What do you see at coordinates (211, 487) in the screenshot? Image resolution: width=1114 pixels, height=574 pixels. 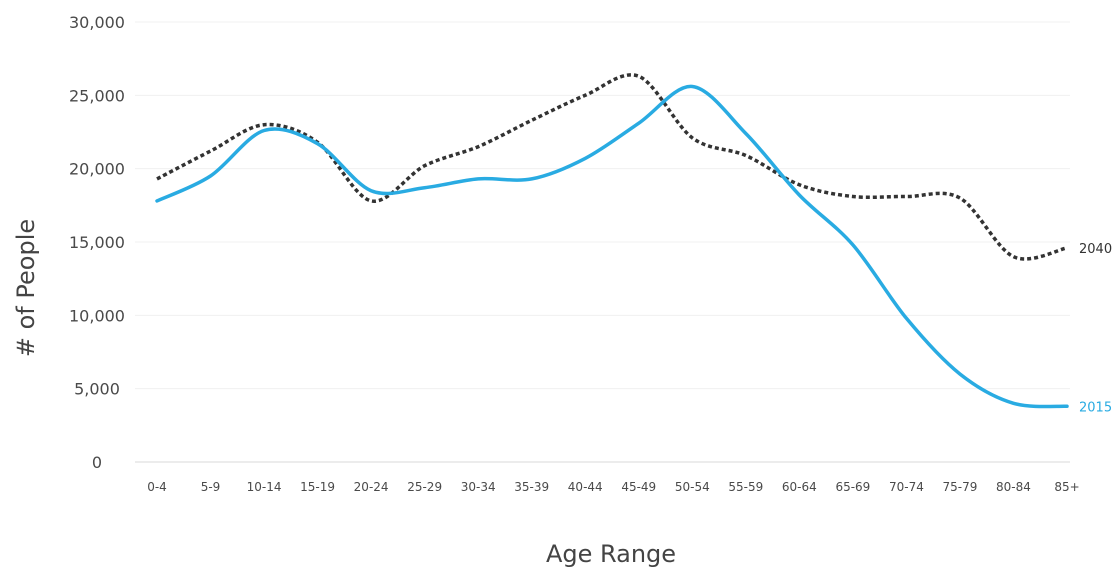 I see `x-tick-label: 5-9` at bounding box center [211, 487].